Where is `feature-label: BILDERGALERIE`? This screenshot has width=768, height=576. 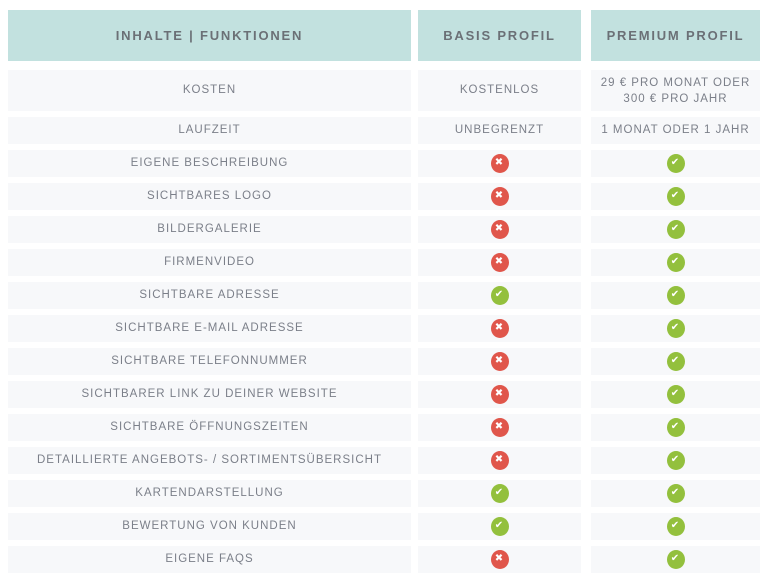
feature-label: BILDERGALERIE is located at coordinates (209, 229).